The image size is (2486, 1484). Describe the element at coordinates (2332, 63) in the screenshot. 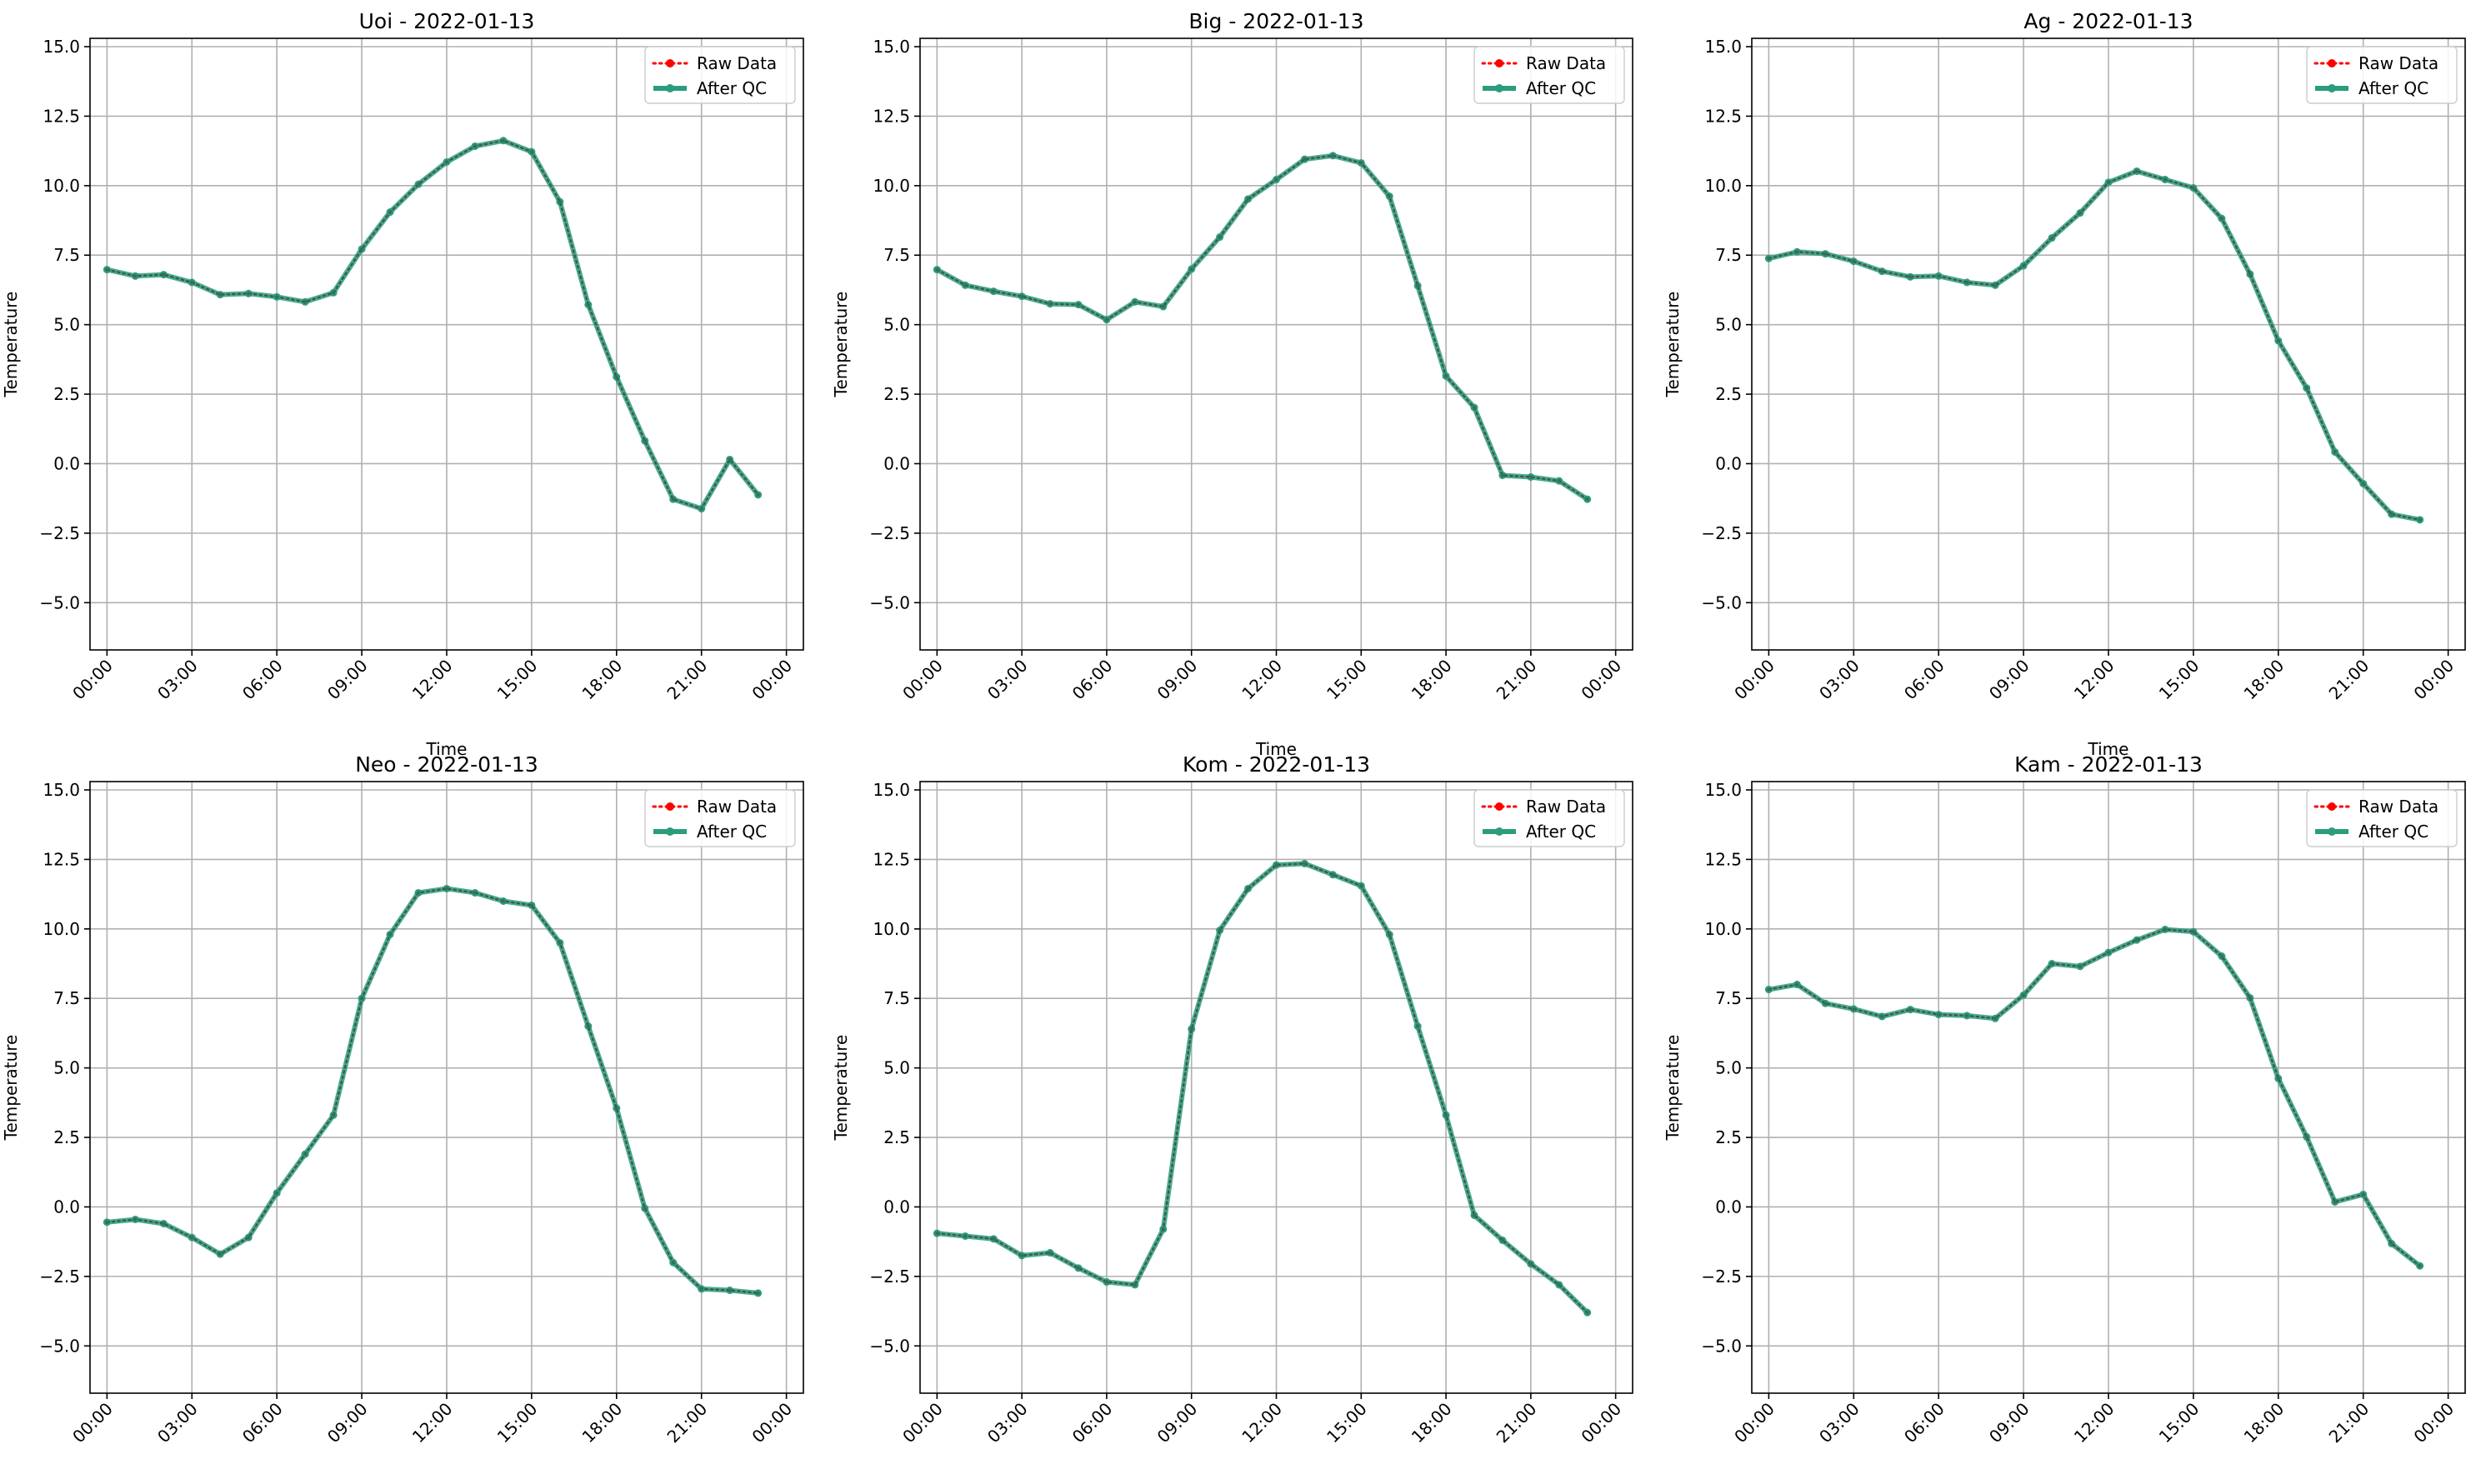

I see `legend-marker-raw-data` at that location.